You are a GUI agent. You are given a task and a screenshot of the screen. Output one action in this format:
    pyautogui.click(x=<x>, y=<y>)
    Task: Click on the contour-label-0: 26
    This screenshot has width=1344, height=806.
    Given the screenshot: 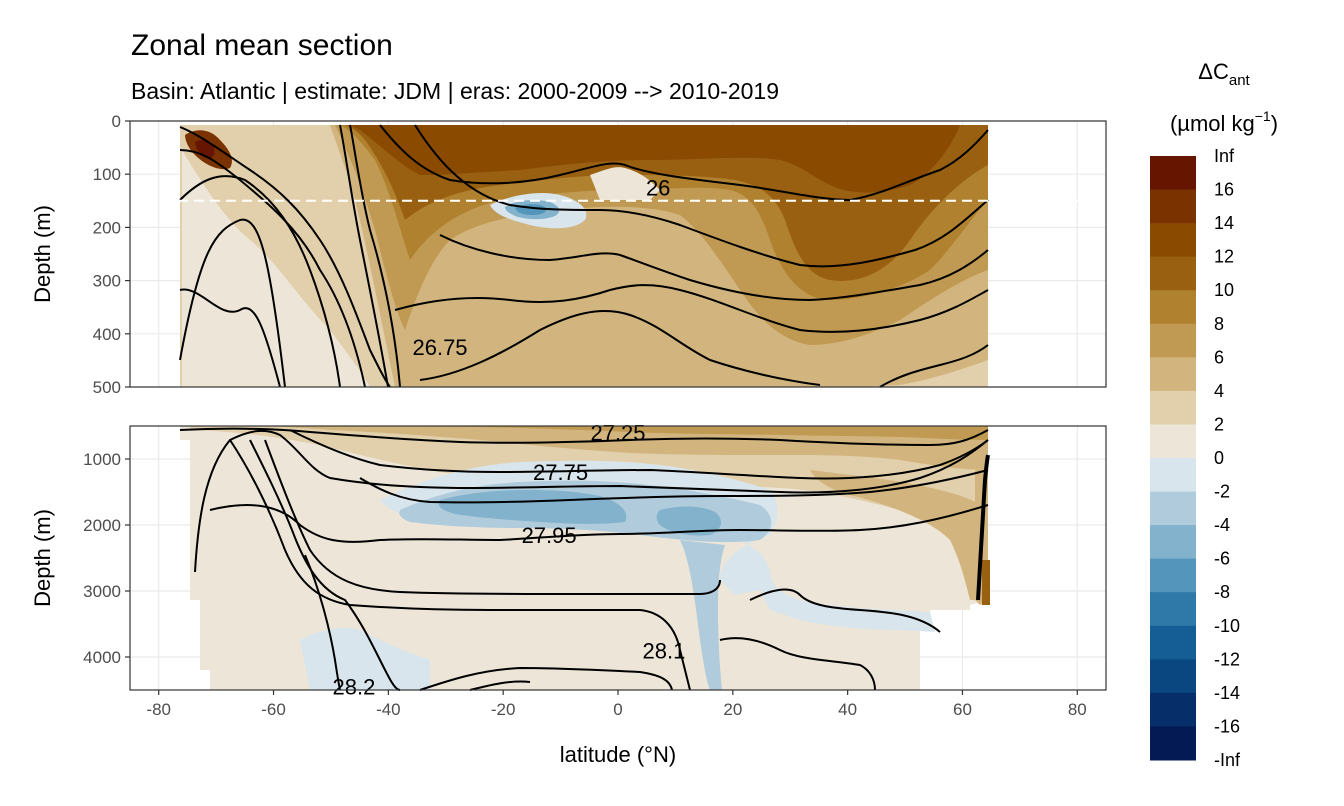 What is the action you would take?
    pyautogui.click(x=658, y=188)
    